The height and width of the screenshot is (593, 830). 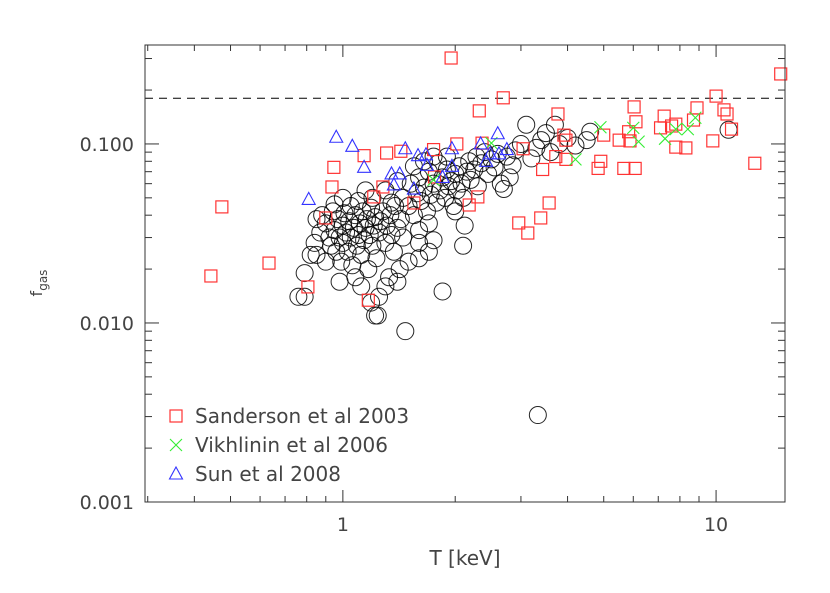 I want to click on svg-text: fgas, so click(x=38, y=283).